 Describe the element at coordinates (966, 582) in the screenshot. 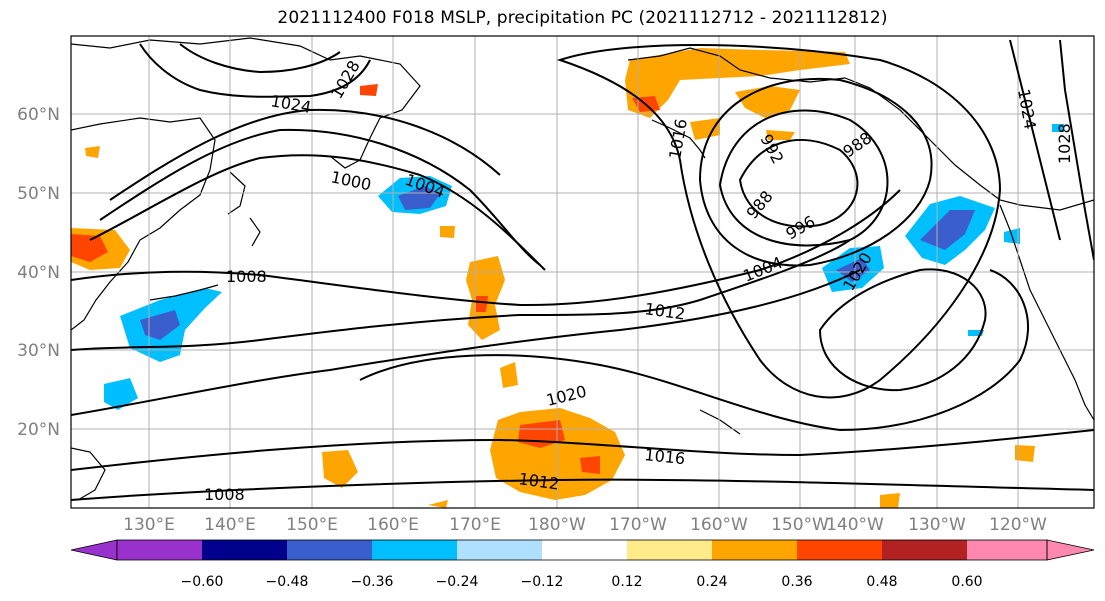

I see `colorbar-tick-label: 0.60` at that location.